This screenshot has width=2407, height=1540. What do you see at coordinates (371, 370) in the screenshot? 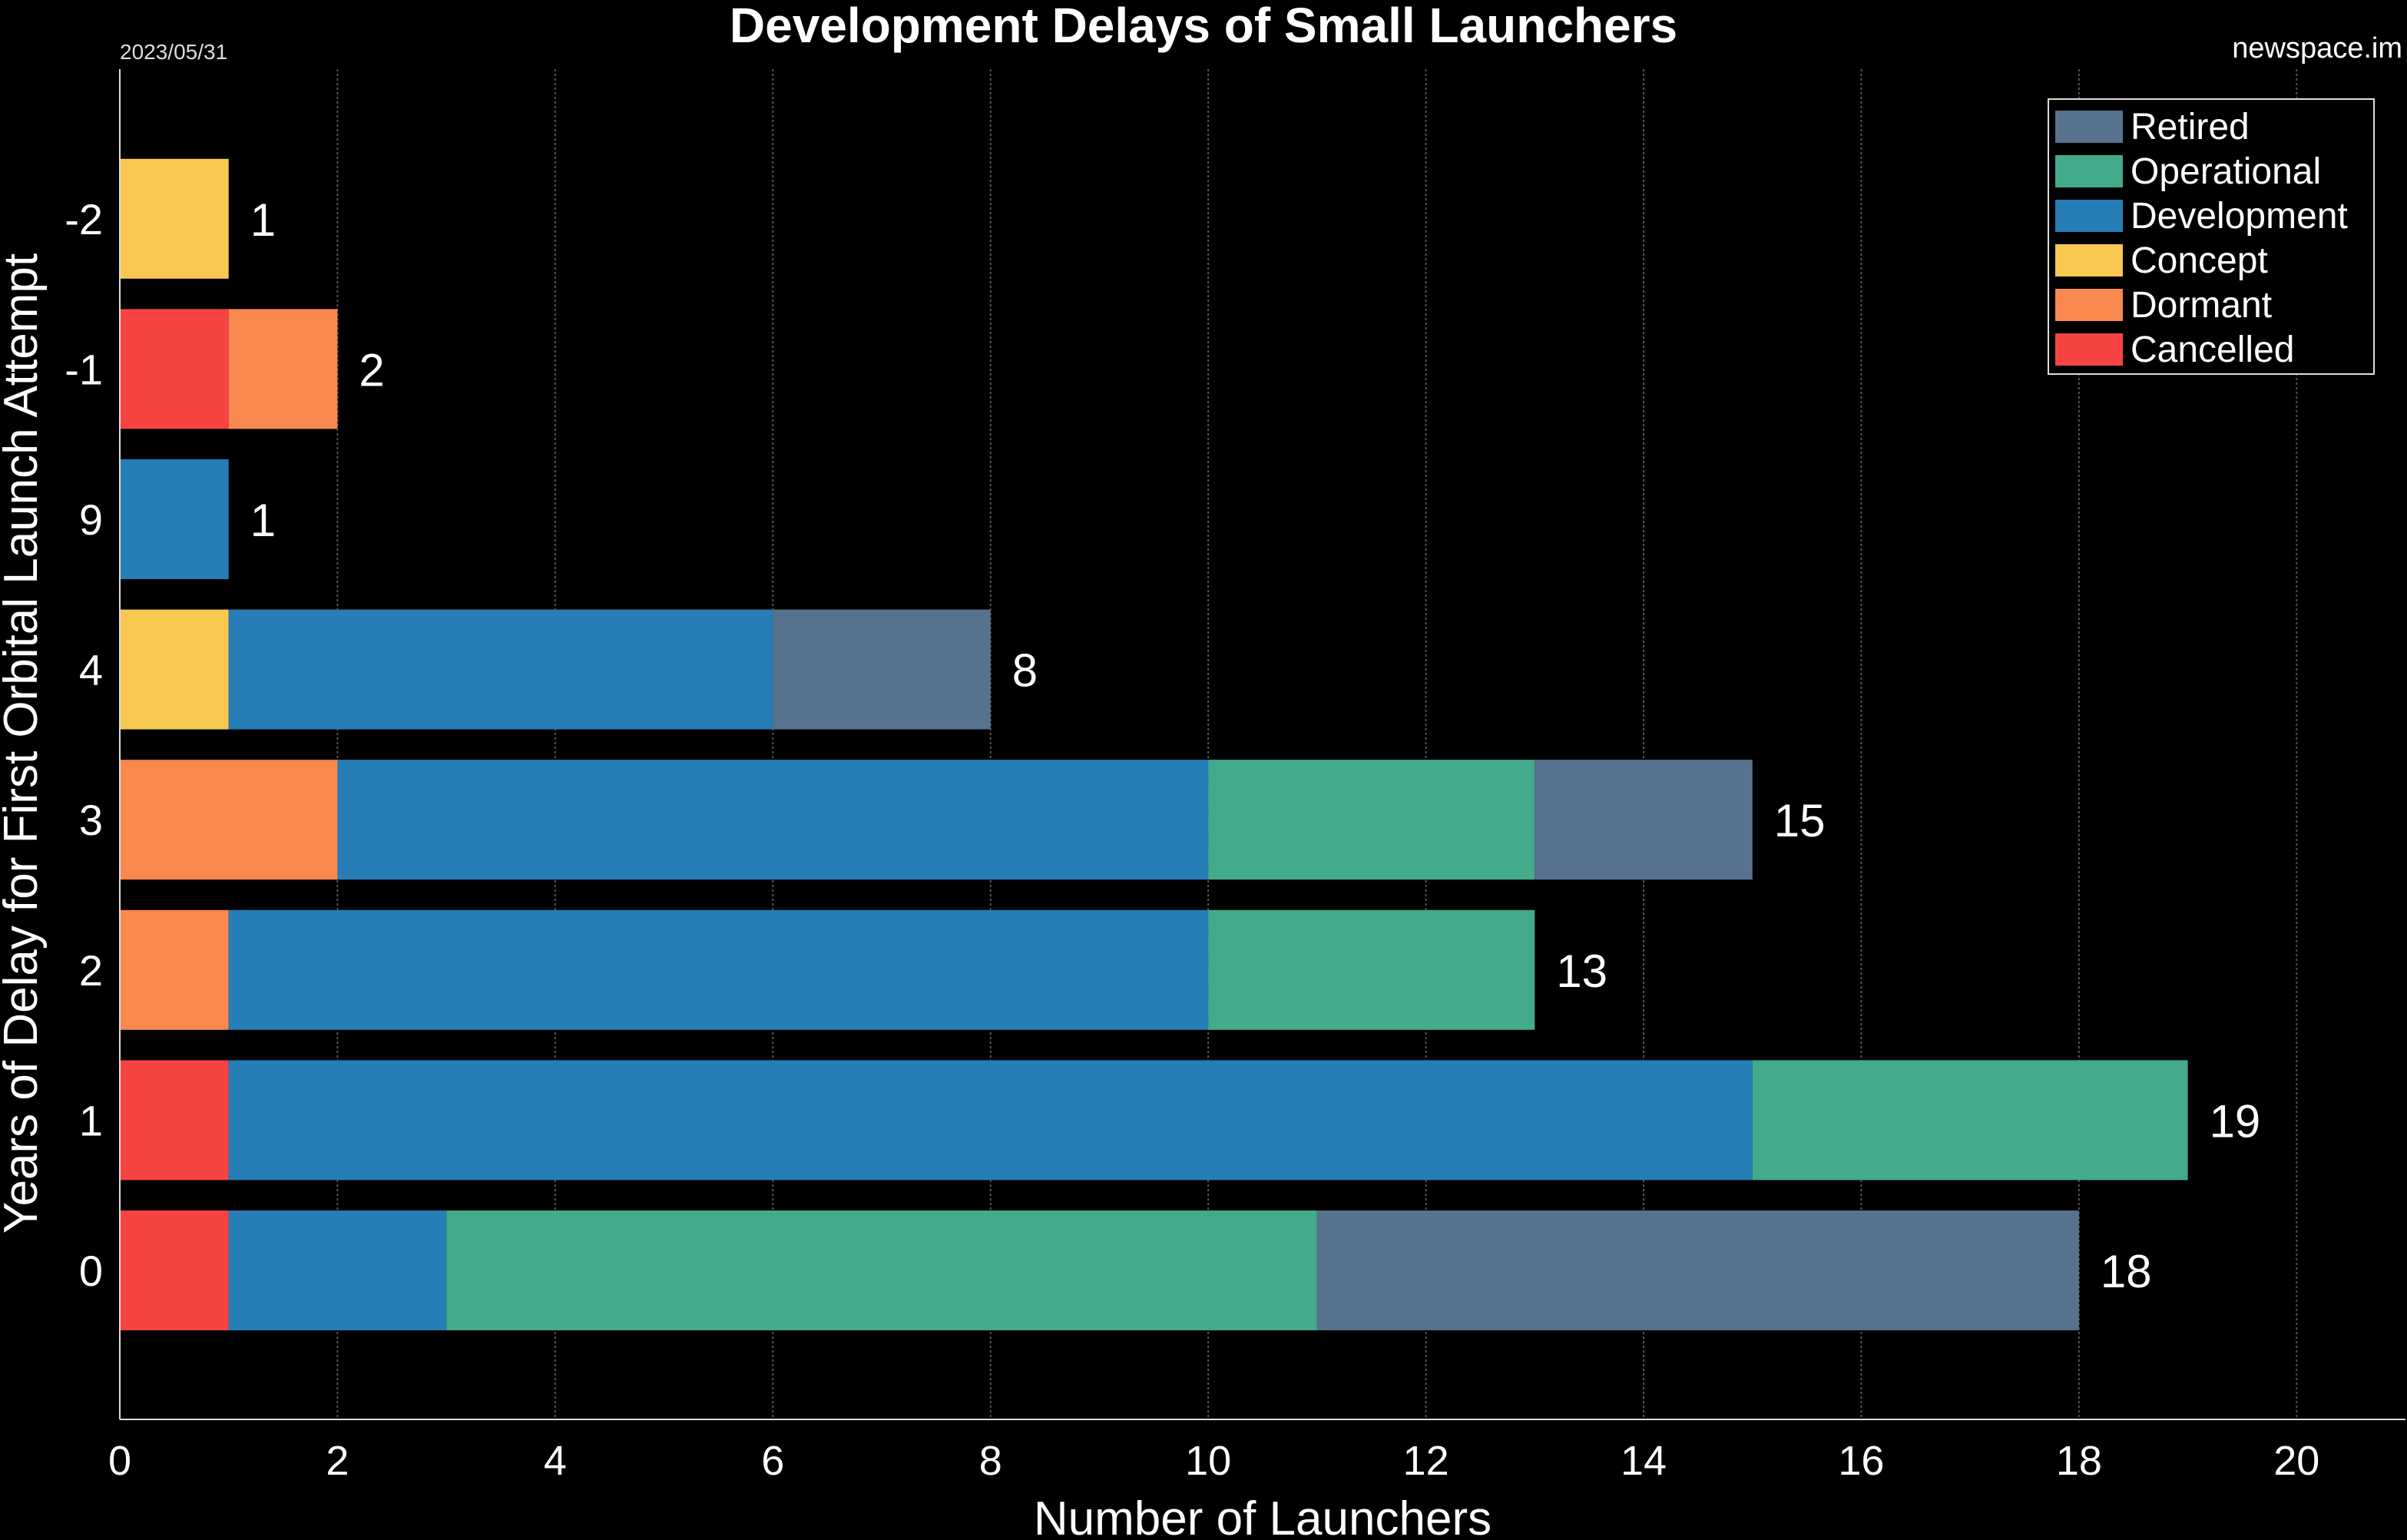
I see `total-label: 2` at bounding box center [371, 370].